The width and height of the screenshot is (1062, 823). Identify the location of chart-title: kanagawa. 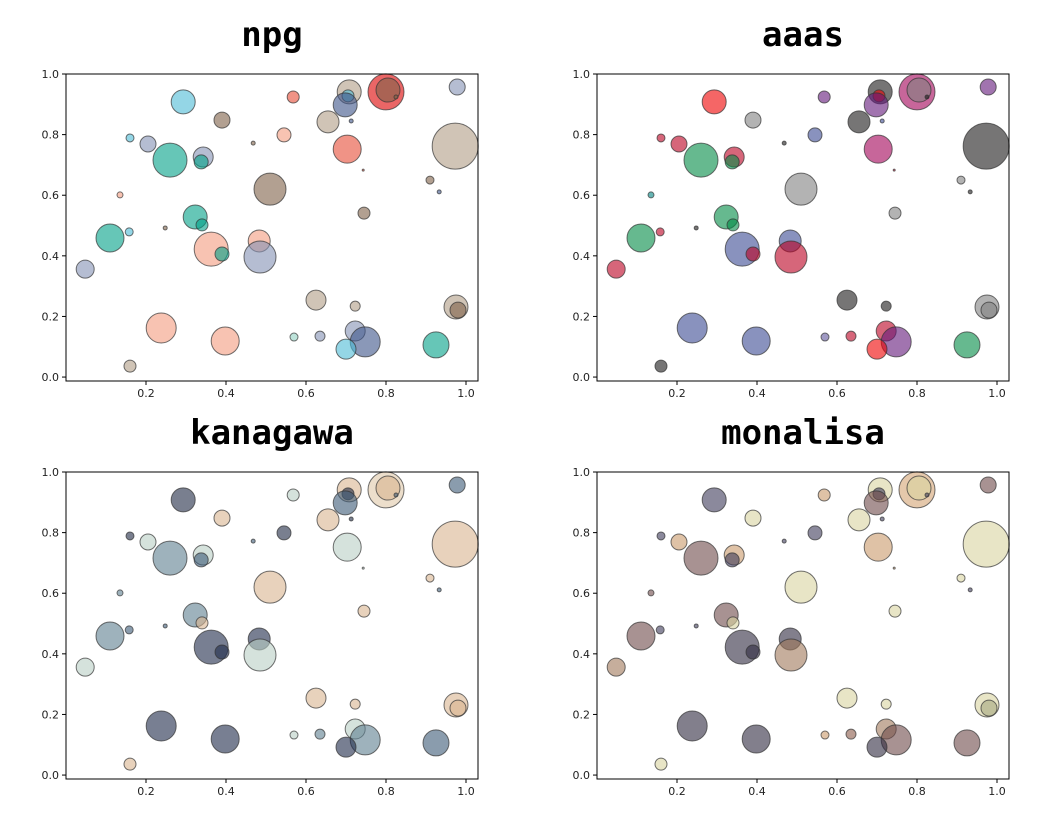
(272, 433).